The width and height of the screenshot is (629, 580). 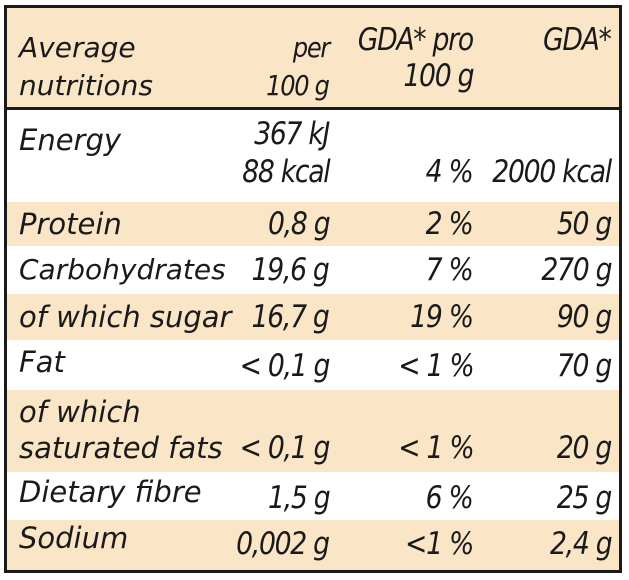 I want to click on nutrient-name: of which sugar, so click(x=125, y=317).